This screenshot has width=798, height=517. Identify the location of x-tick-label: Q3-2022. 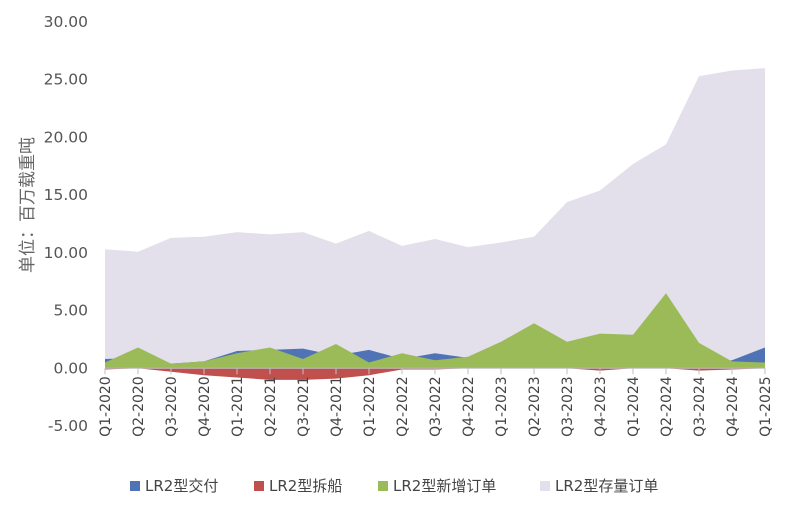
(436, 406).